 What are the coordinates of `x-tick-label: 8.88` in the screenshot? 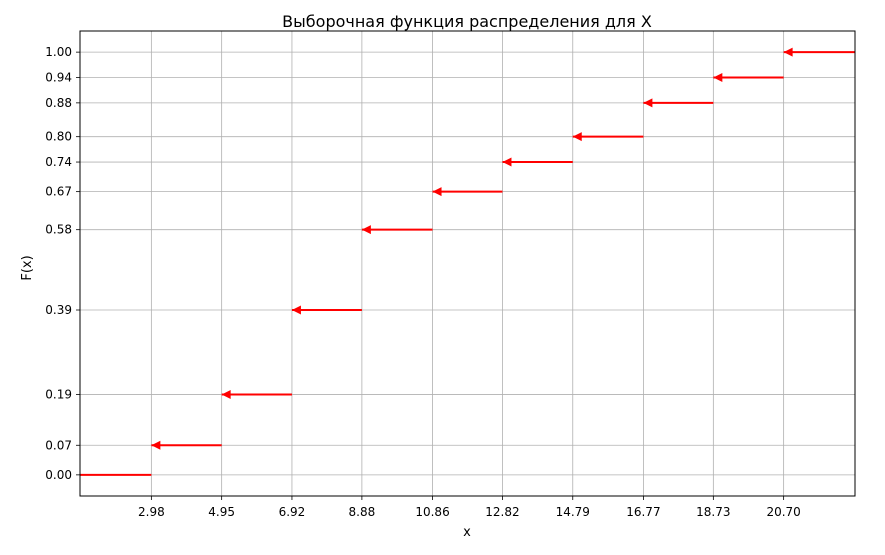 It's located at (362, 512).